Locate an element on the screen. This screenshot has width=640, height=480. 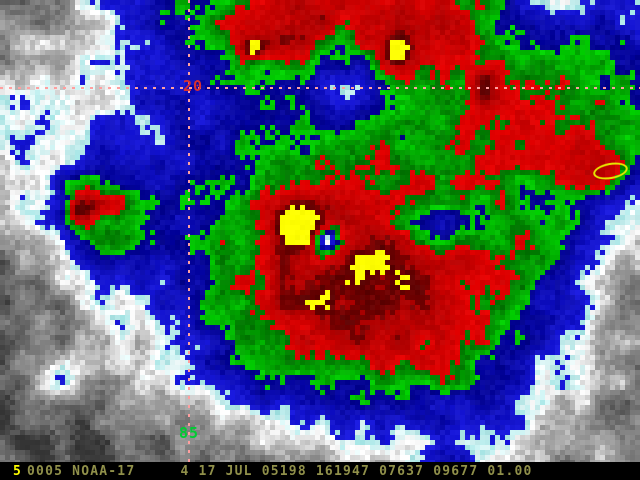
latitude-gridline is located at coordinates (320, 88).